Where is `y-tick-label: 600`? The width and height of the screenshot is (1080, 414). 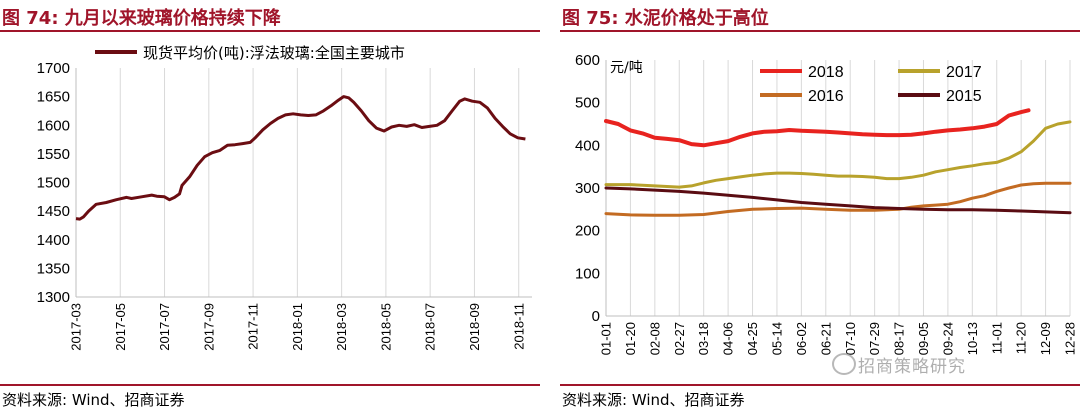 y-tick-label: 600 is located at coordinates (587, 60).